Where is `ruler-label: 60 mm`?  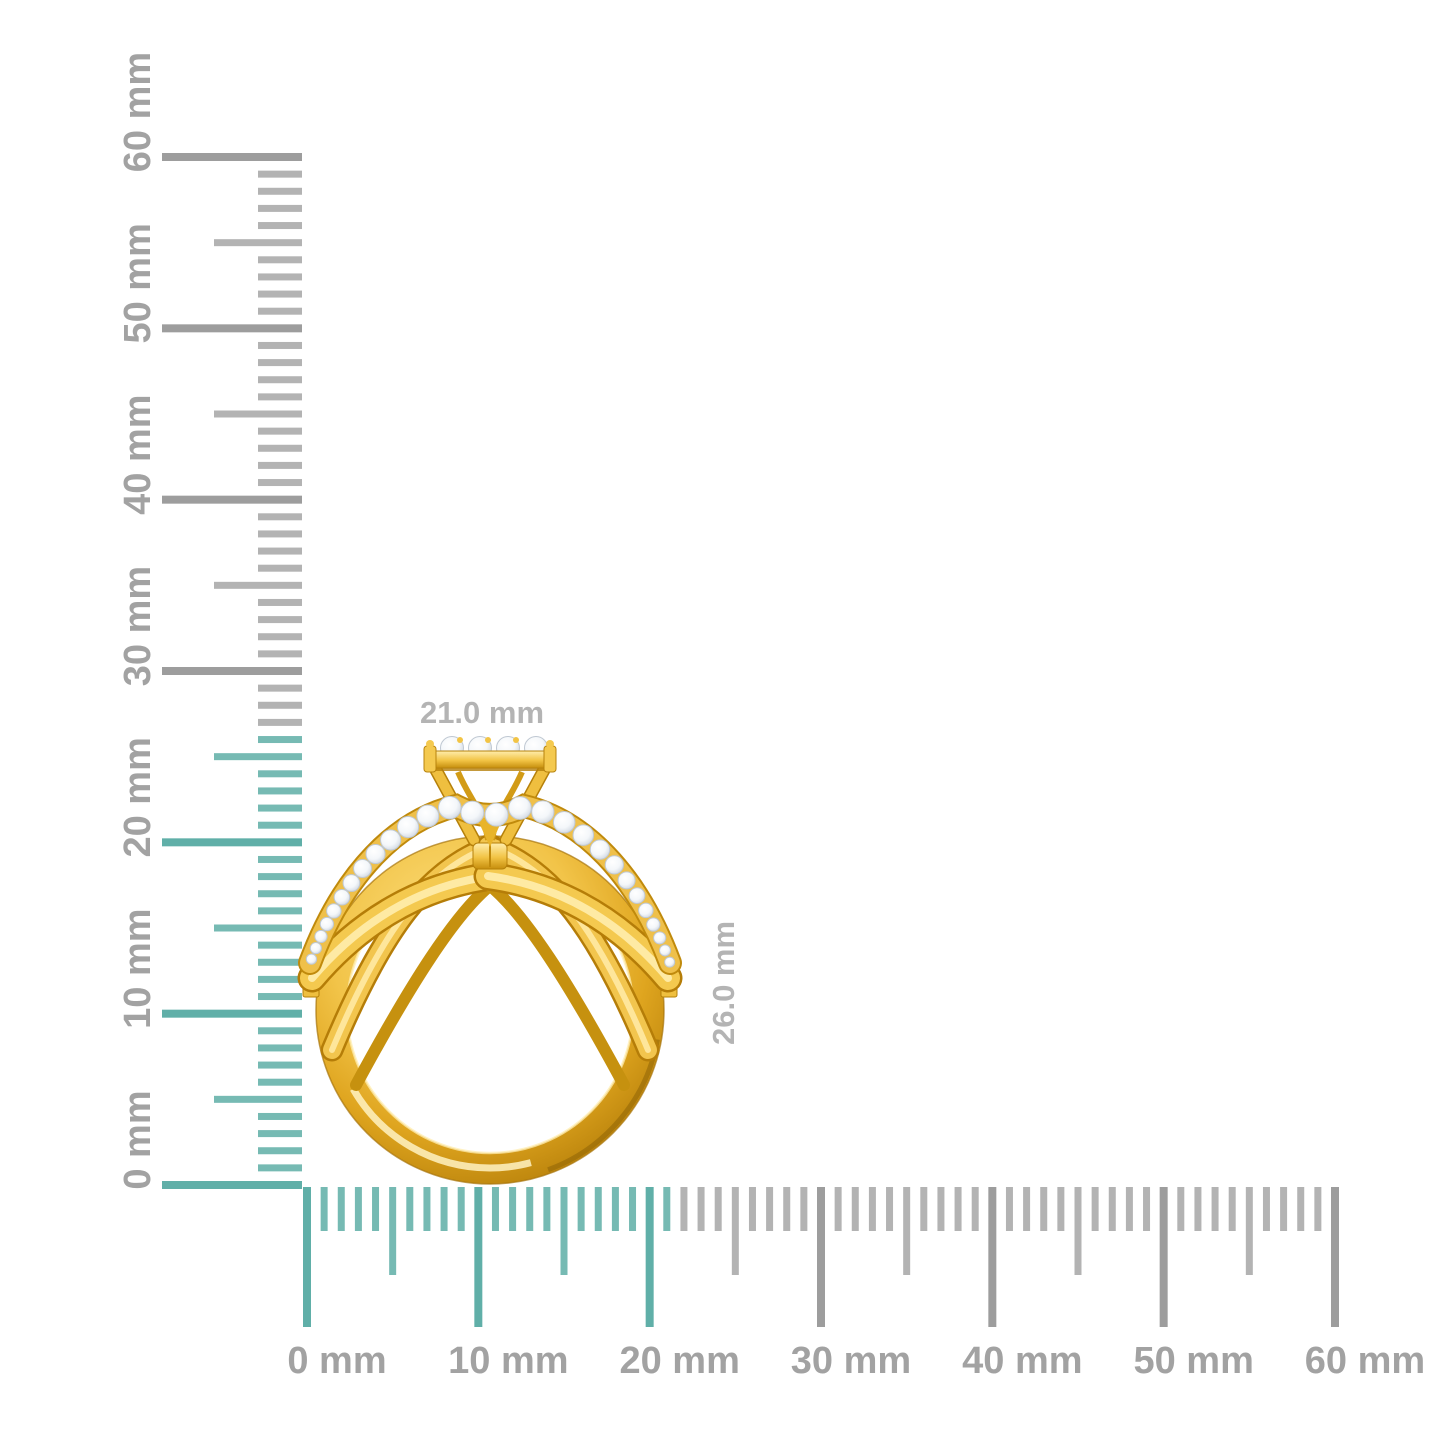 ruler-label: 60 mm is located at coordinates (1365, 1361).